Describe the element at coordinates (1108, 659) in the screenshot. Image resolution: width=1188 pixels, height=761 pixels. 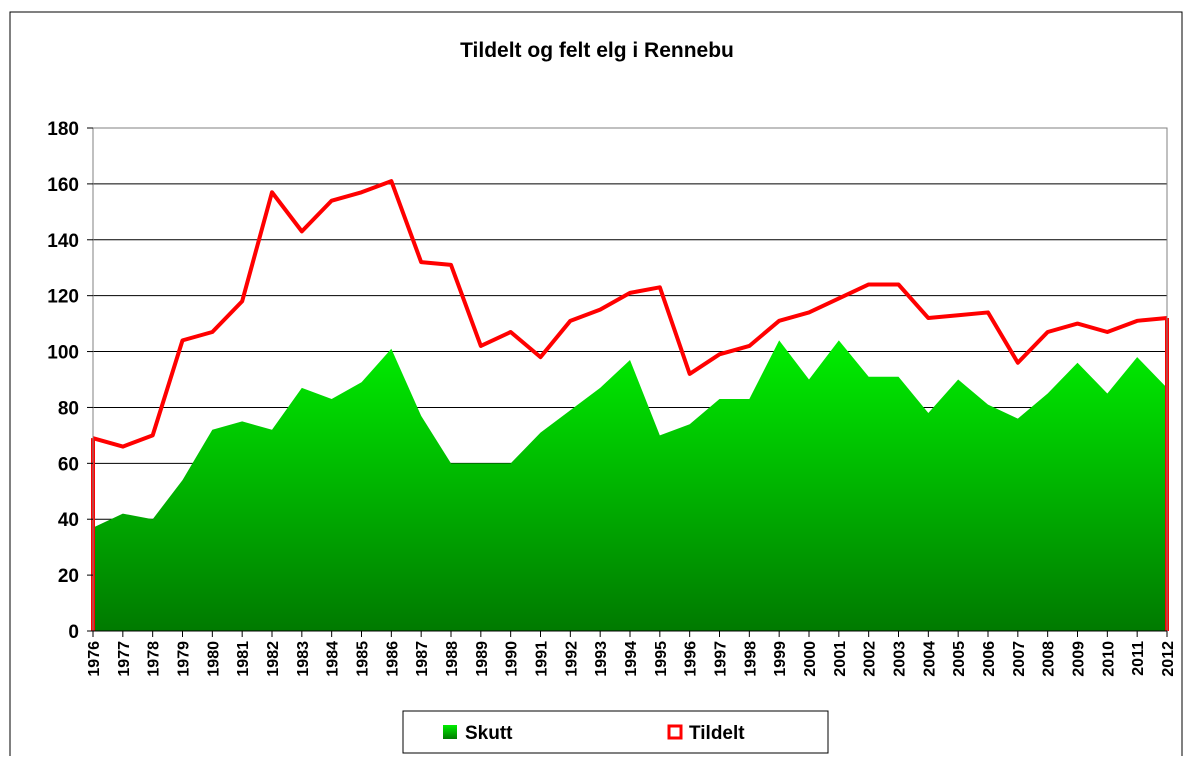
I see `x-tick-label: 2010` at that location.